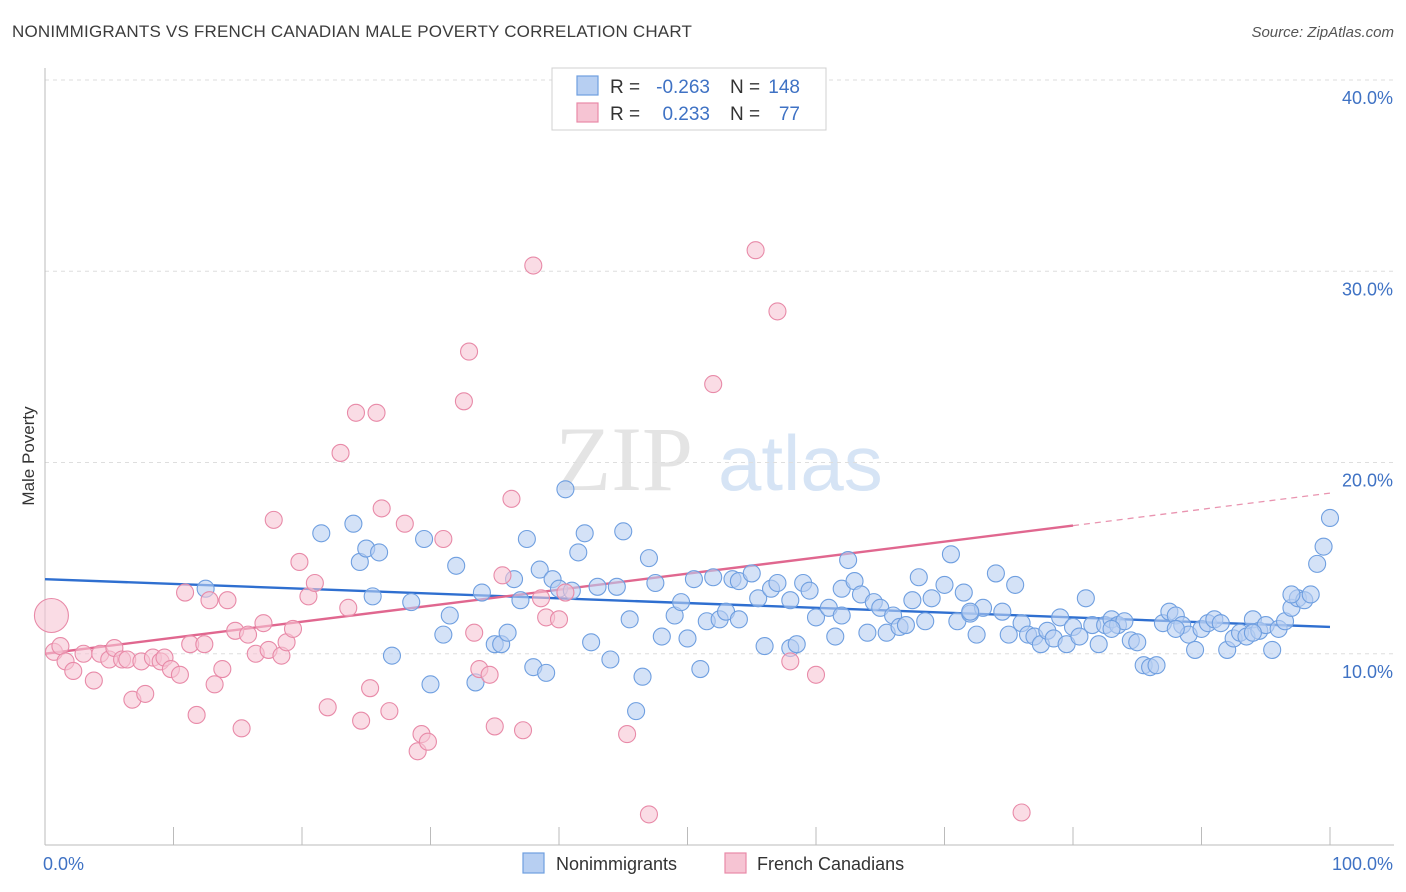 This screenshot has height=892, width=1406. I want to click on legend-swatch-french-canadians, so click(587, 112).